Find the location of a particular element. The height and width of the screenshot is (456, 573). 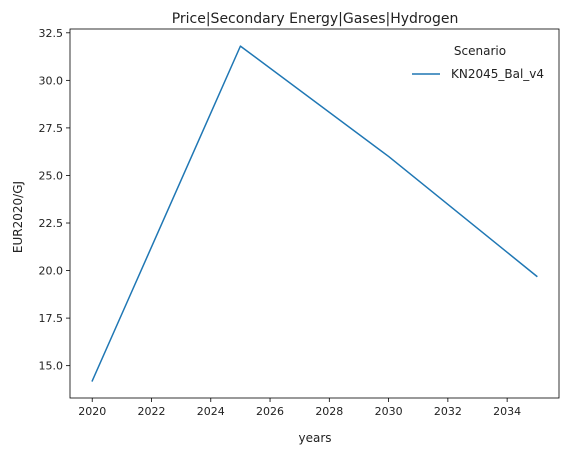

legend-title: Scenario is located at coordinates (480, 51).